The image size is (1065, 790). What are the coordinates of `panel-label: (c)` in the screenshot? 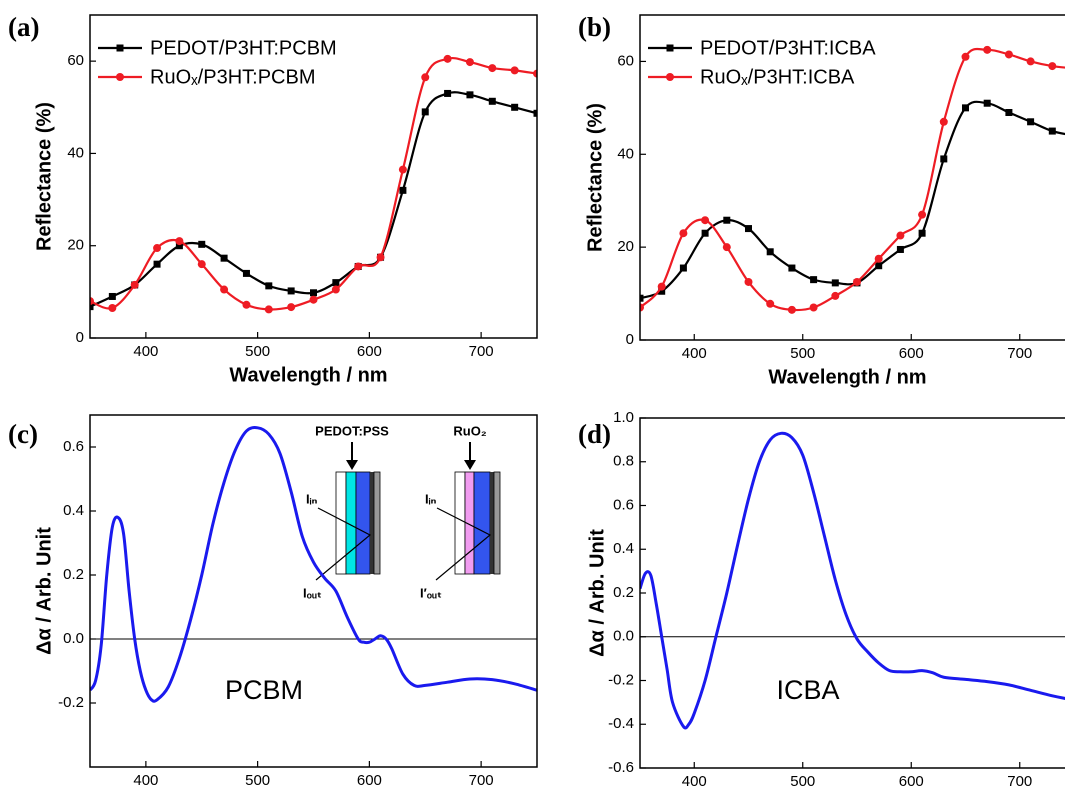 It's located at (23, 434).